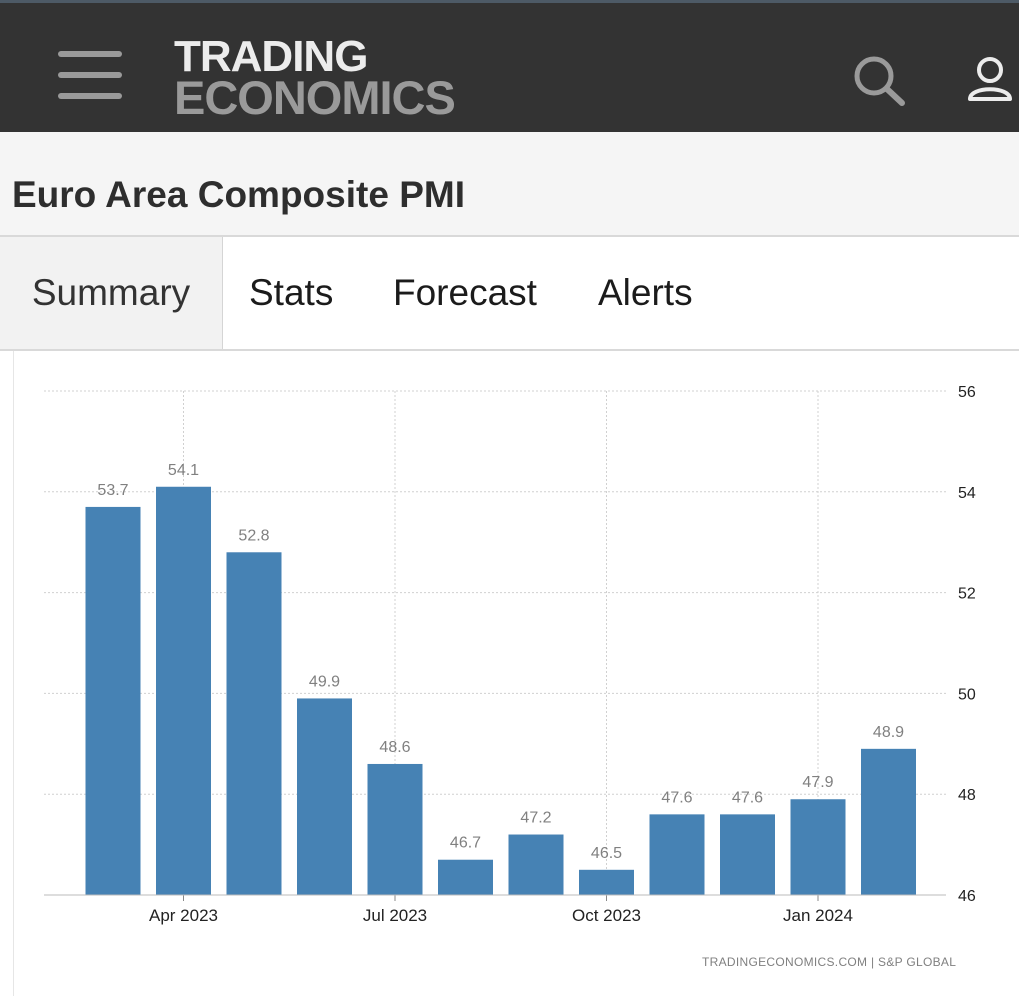 Image resolution: width=1019 pixels, height=996 pixels. What do you see at coordinates (818, 915) in the screenshot?
I see `x-tick-label: Jan 2024` at bounding box center [818, 915].